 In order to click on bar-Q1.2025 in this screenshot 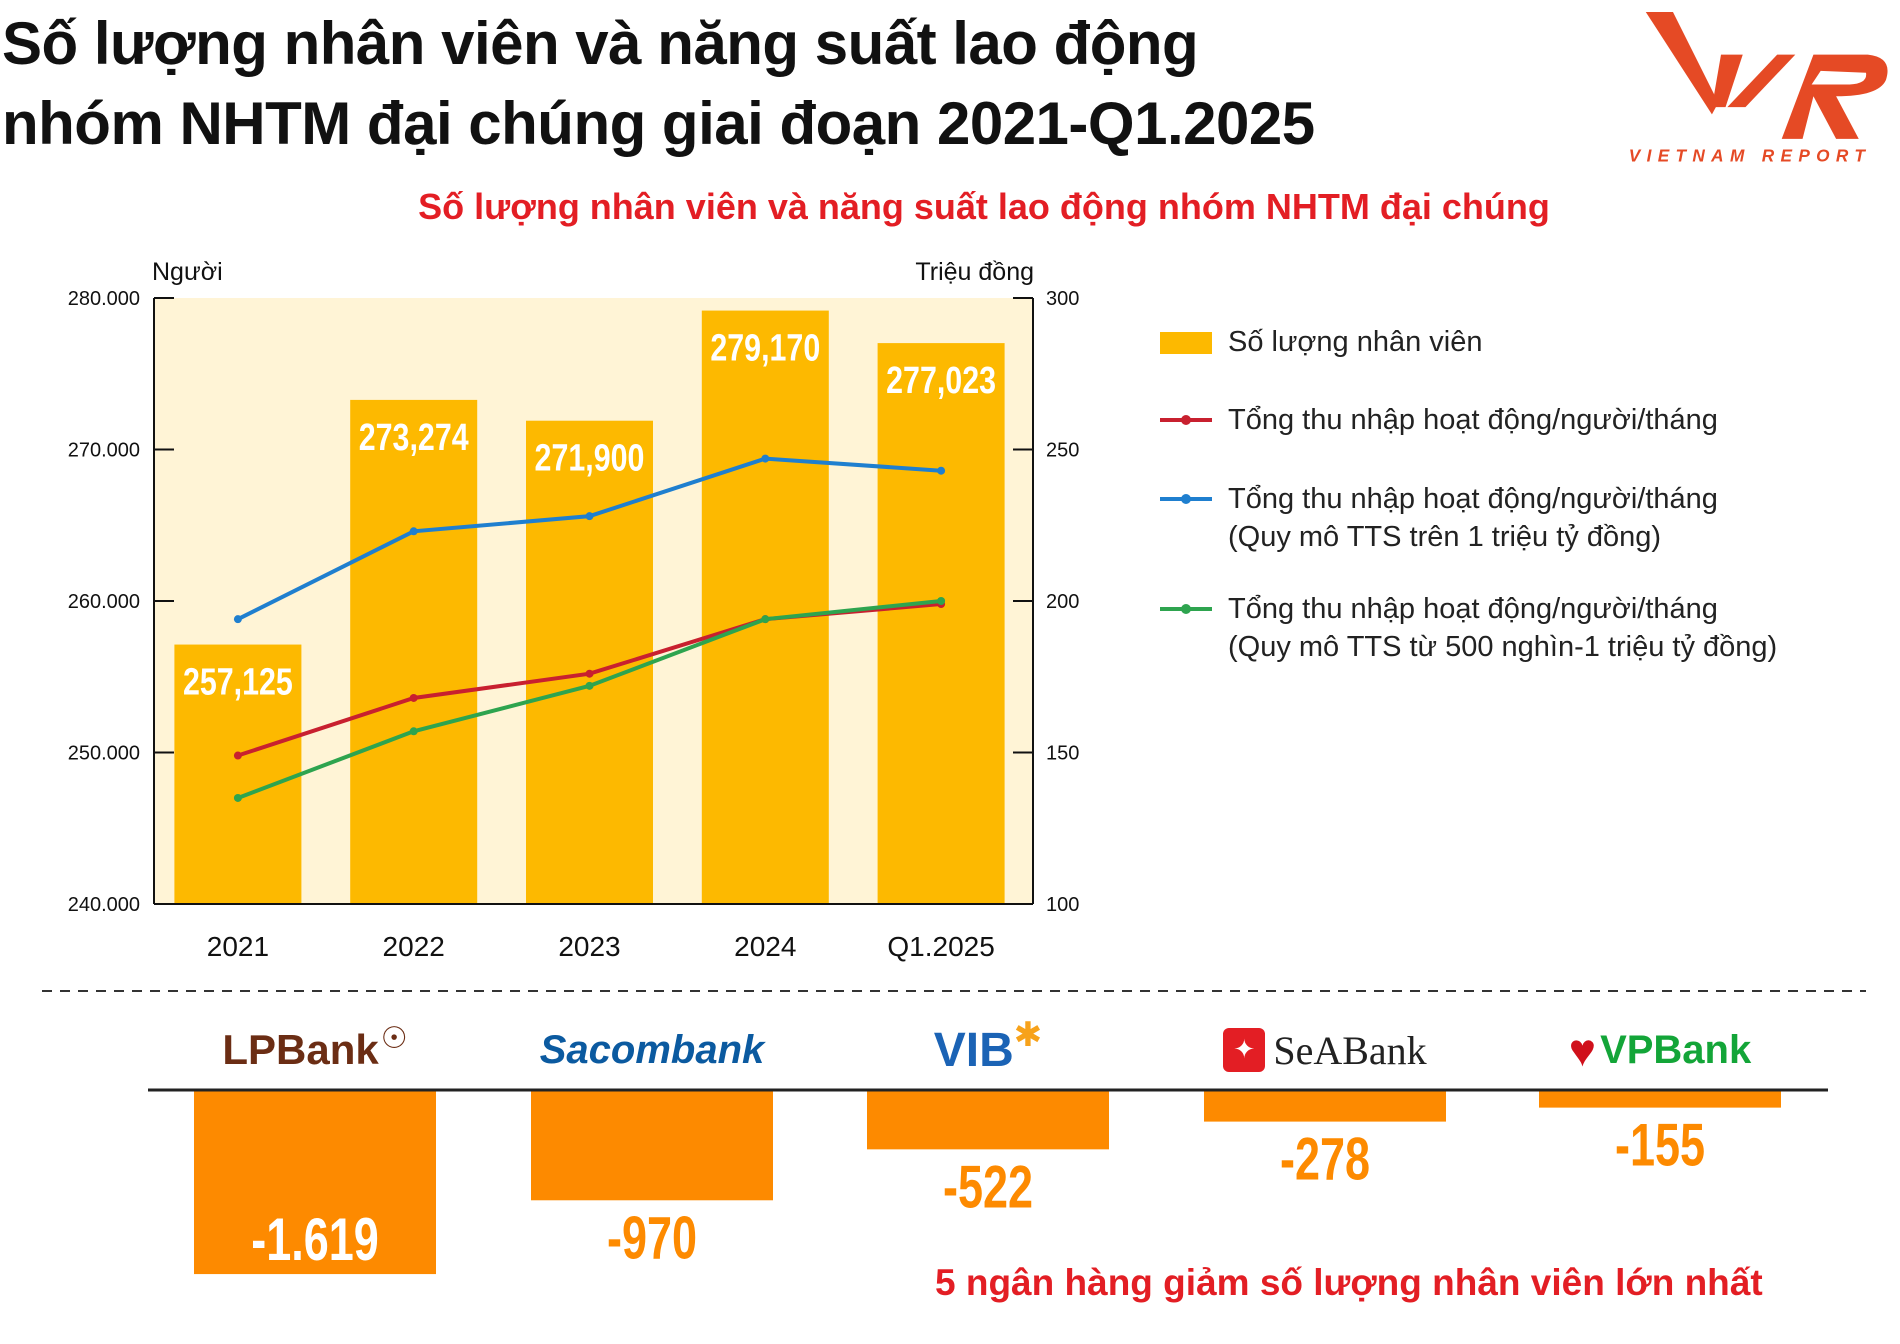, I will do `click(941, 623)`.